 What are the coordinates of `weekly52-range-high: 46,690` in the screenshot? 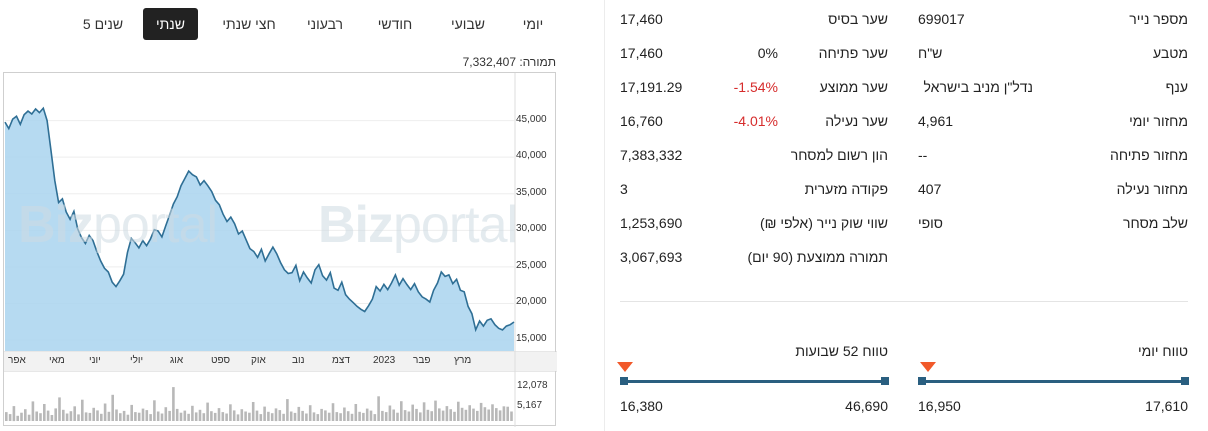 It's located at (866, 406).